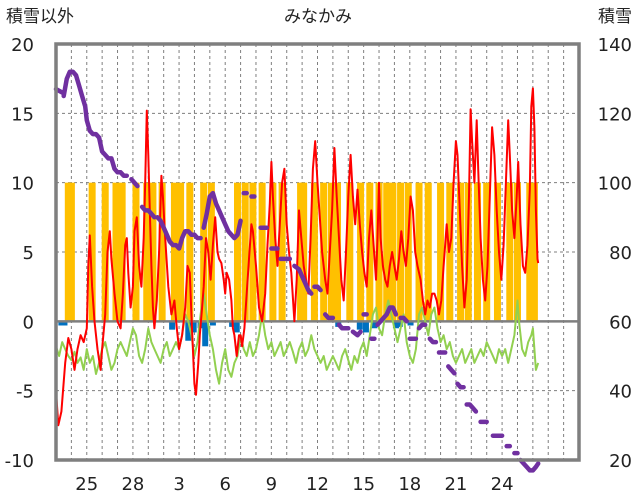 The width and height of the screenshot is (636, 501). I want to click on left-tick-label: 0, so click(28, 322).